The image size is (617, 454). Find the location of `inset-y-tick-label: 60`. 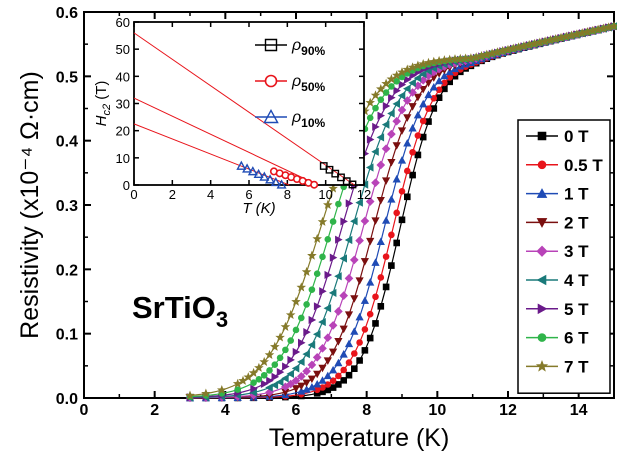

inset-y-tick-label: 60 is located at coordinates (123, 22).